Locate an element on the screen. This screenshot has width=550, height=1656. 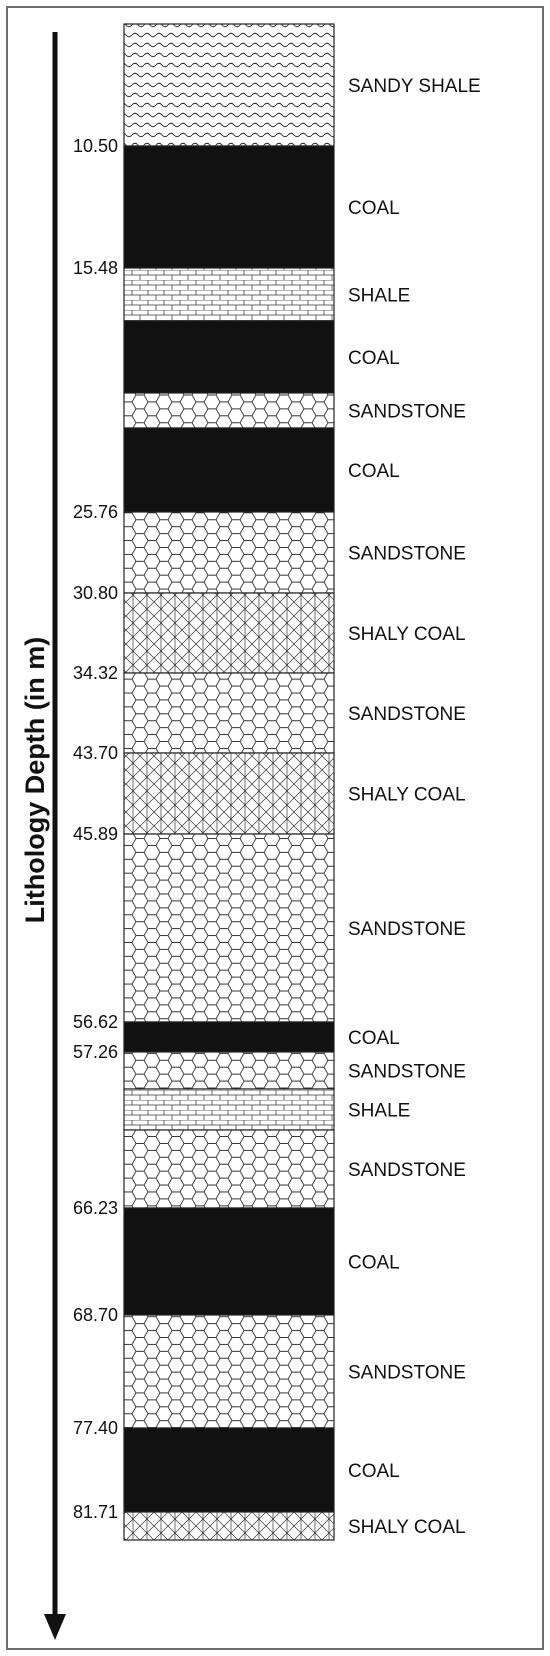
depth-tick-label: 45.89 is located at coordinates (95, 834).